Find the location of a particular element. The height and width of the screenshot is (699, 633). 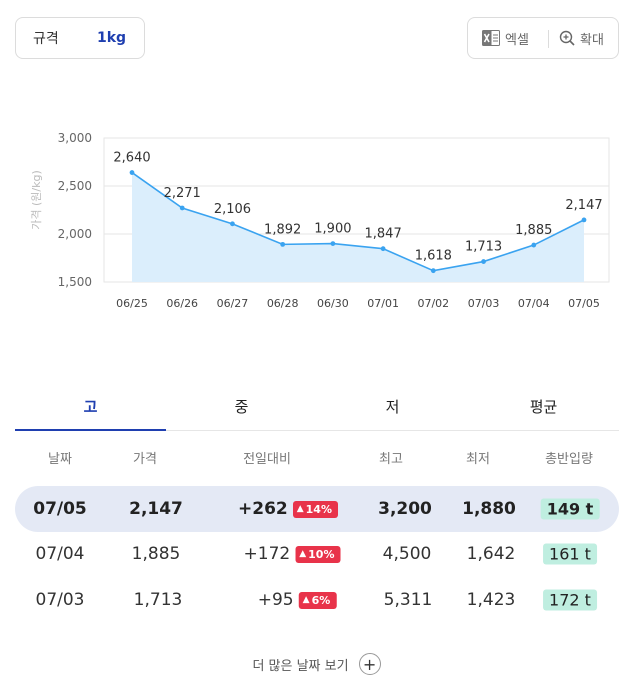

spec-selector: 규격 1kg is located at coordinates (80, 38).